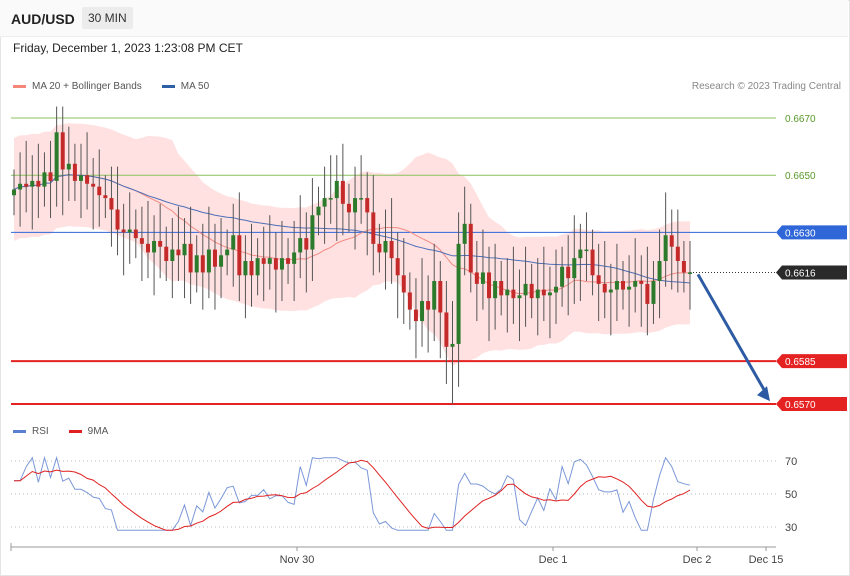 The width and height of the screenshot is (850, 576). What do you see at coordinates (75, 431) in the screenshot?
I see `ma9-swatch` at bounding box center [75, 431].